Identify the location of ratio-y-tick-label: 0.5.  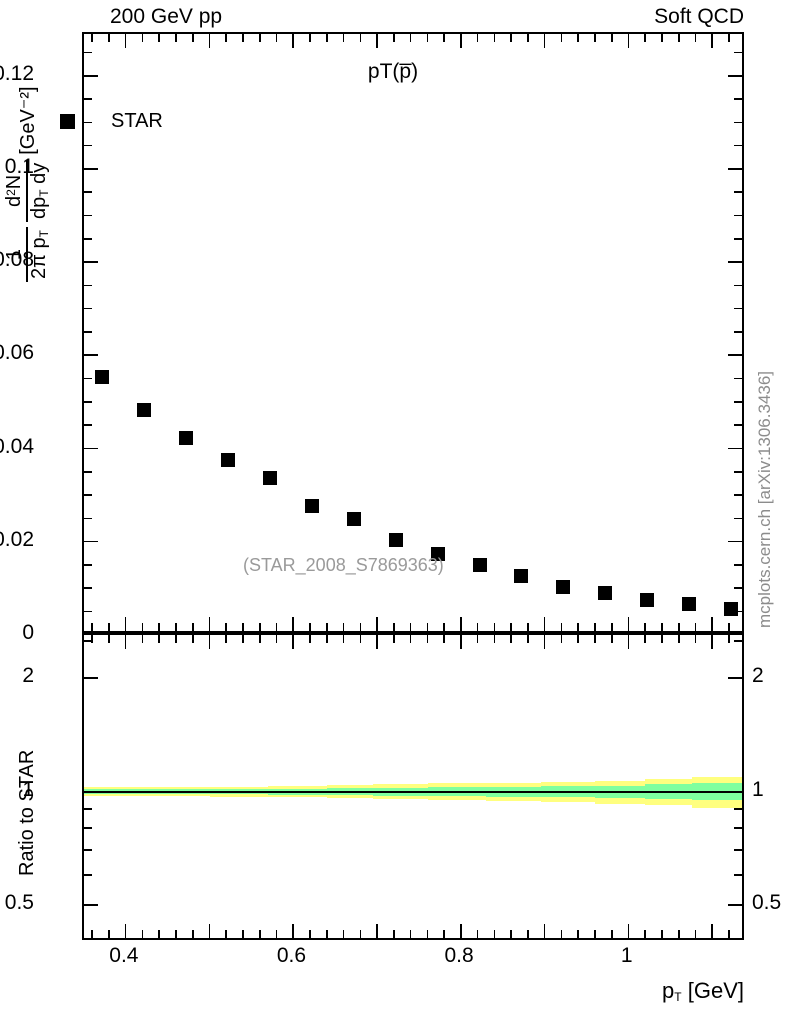
(19, 903).